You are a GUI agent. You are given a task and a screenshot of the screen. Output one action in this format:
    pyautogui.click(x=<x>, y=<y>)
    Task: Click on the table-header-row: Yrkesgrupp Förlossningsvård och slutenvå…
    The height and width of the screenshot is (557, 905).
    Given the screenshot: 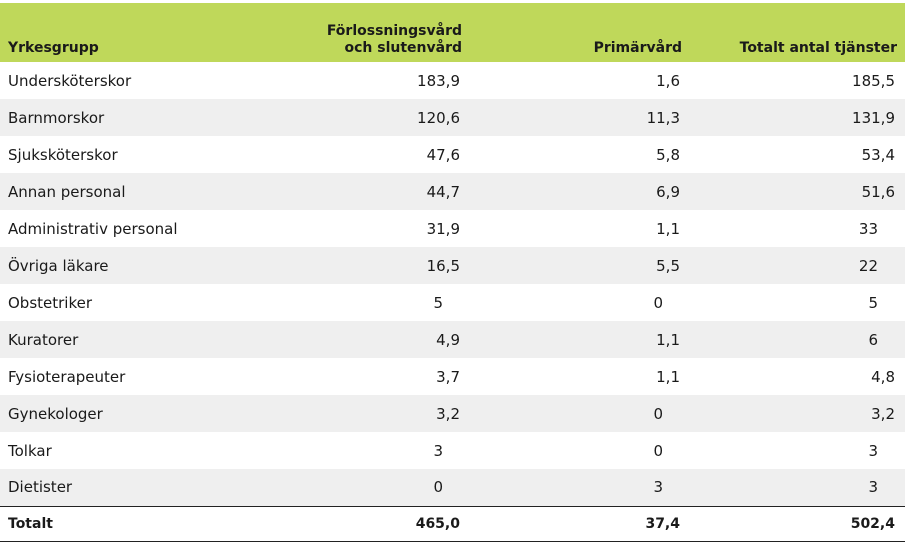 What is the action you would take?
    pyautogui.click(x=452, y=32)
    